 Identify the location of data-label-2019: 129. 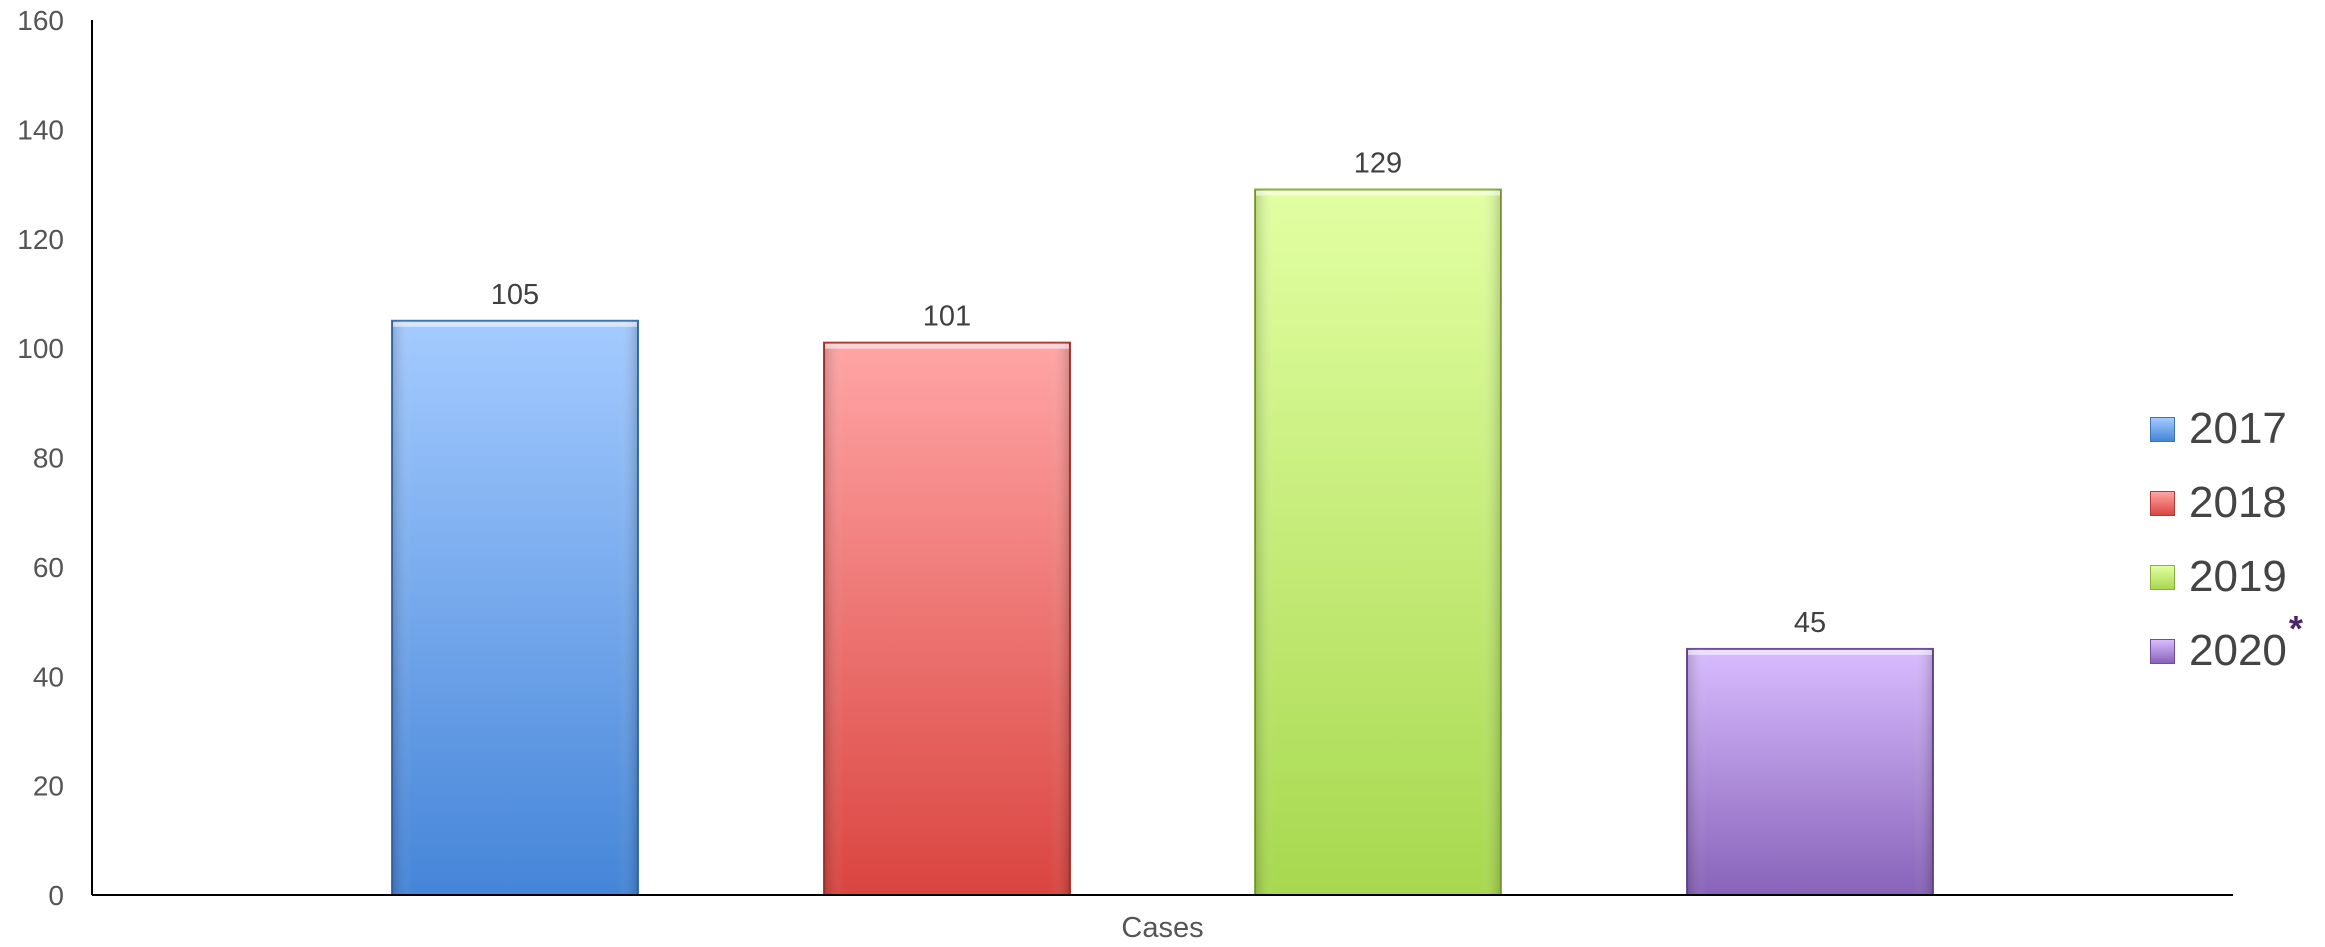
(1378, 164).